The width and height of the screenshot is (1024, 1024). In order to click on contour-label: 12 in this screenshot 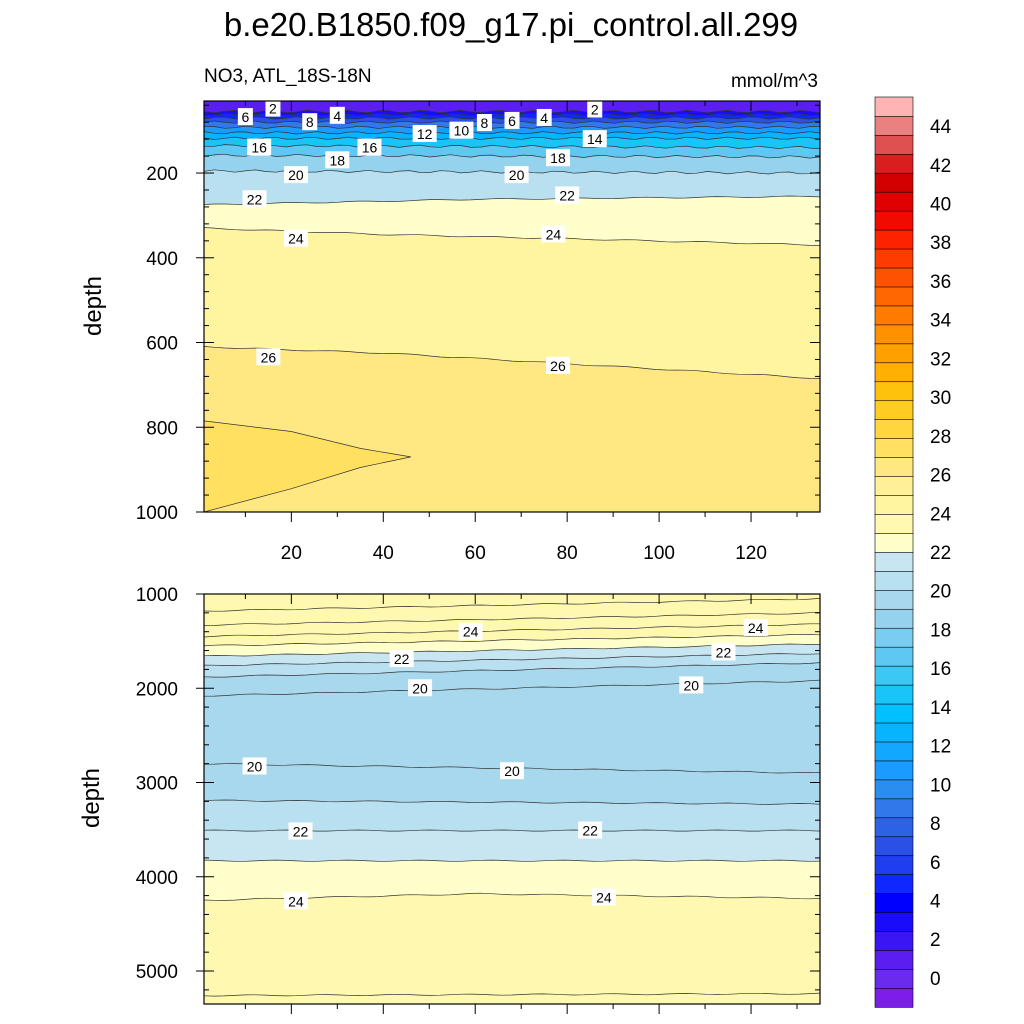, I will do `click(424, 134)`.